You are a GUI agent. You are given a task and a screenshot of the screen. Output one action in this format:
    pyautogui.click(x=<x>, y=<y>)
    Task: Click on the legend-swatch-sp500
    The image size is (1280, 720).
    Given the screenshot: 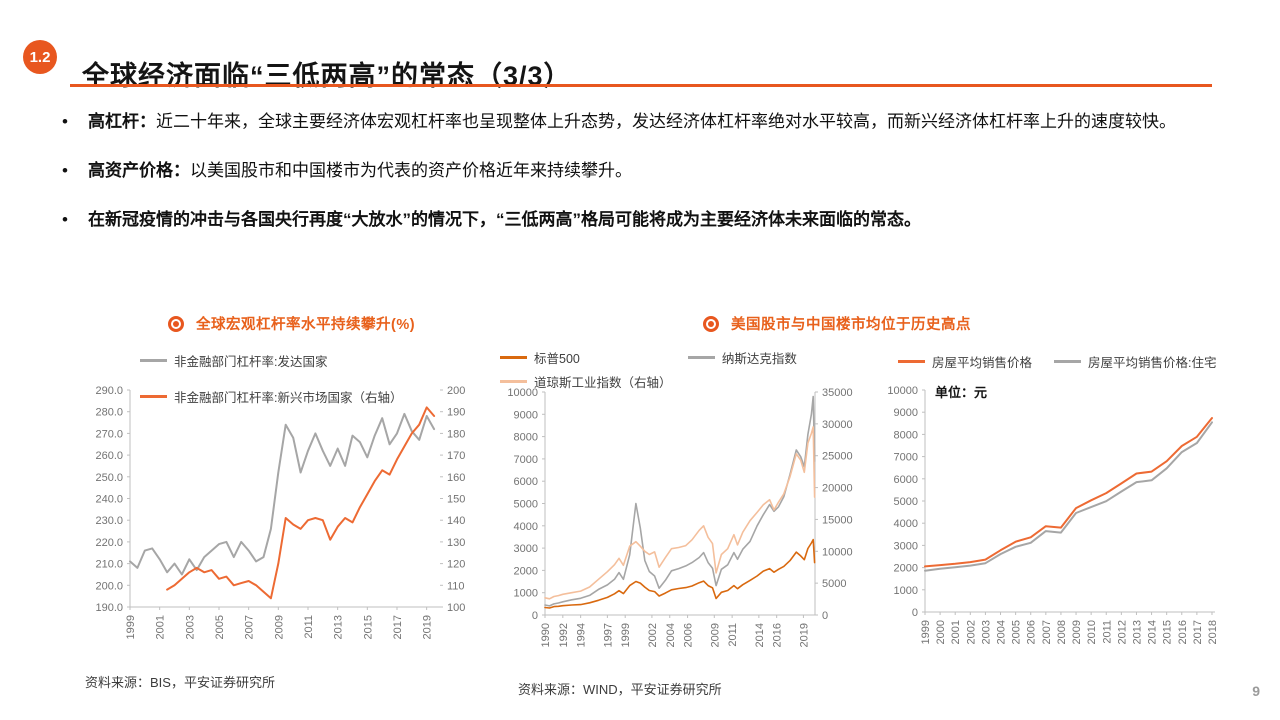 What is the action you would take?
    pyautogui.click(x=513, y=357)
    